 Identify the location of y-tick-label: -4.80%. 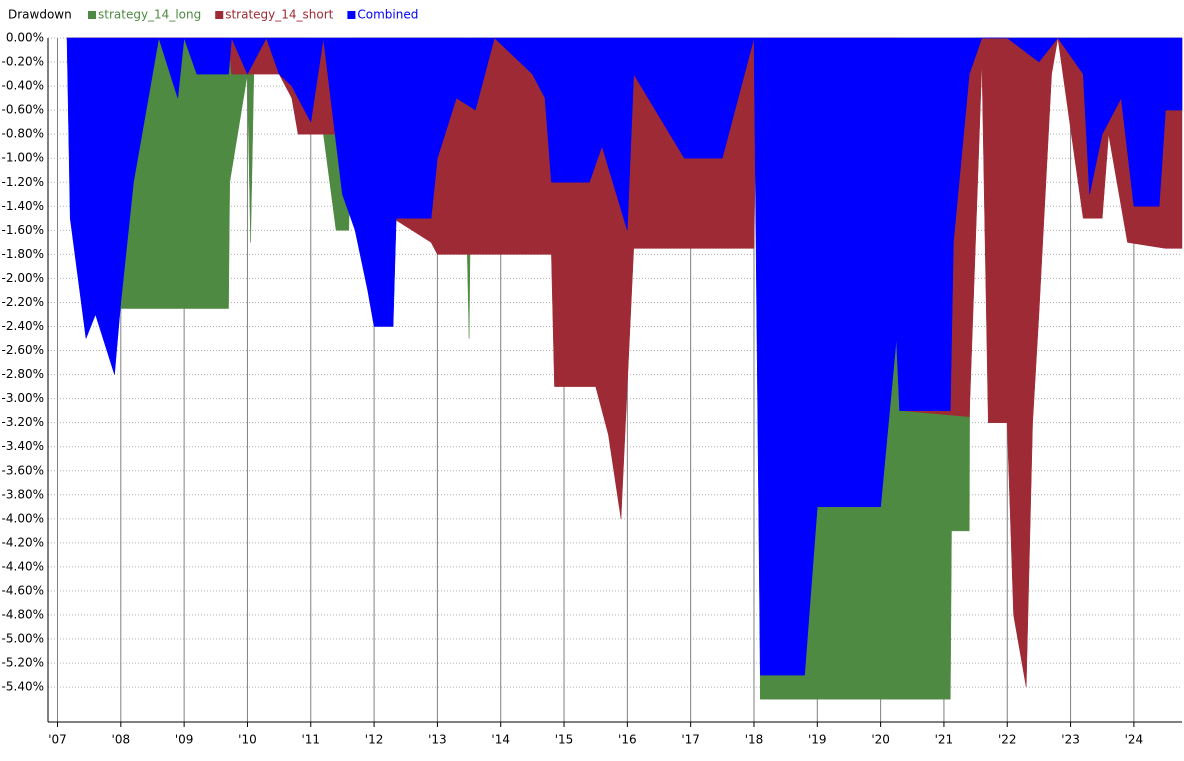
(23, 615).